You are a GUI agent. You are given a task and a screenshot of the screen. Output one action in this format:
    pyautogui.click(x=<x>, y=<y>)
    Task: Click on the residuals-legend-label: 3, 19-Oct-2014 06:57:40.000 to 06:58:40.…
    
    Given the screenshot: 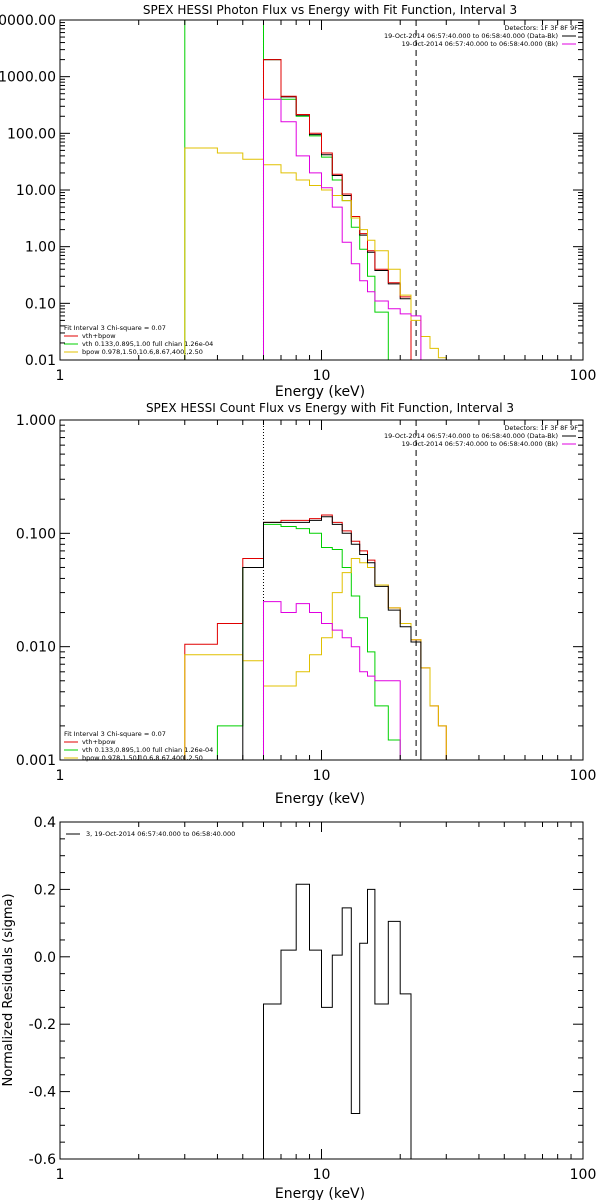 What is the action you would take?
    pyautogui.click(x=160, y=834)
    